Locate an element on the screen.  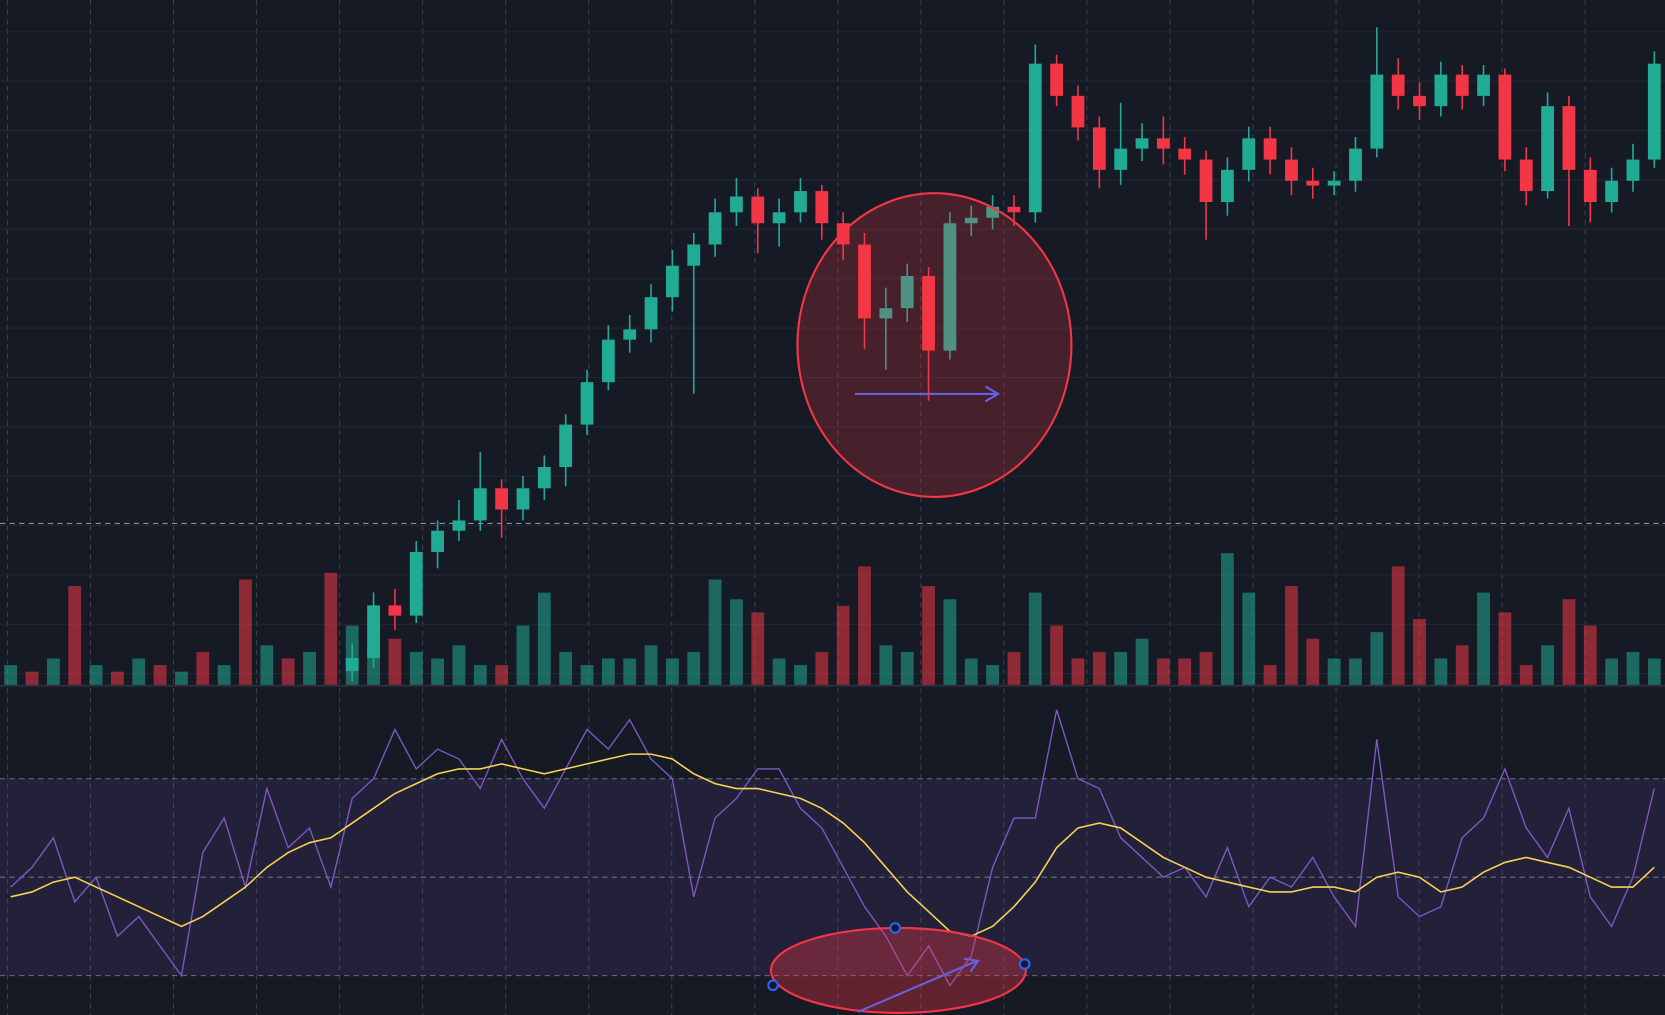
annotation-circle is located at coordinates (934, 345).